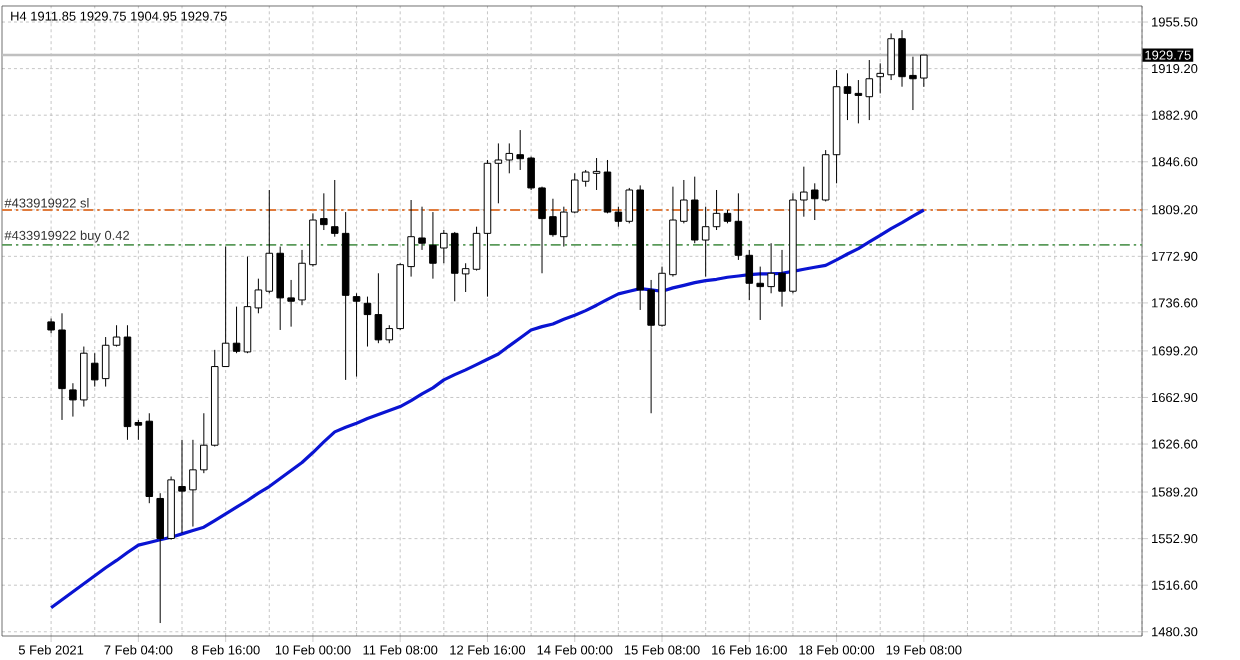 The image size is (1240, 660). Describe the element at coordinates (356, 335) in the screenshot. I see `candlestick` at that location.